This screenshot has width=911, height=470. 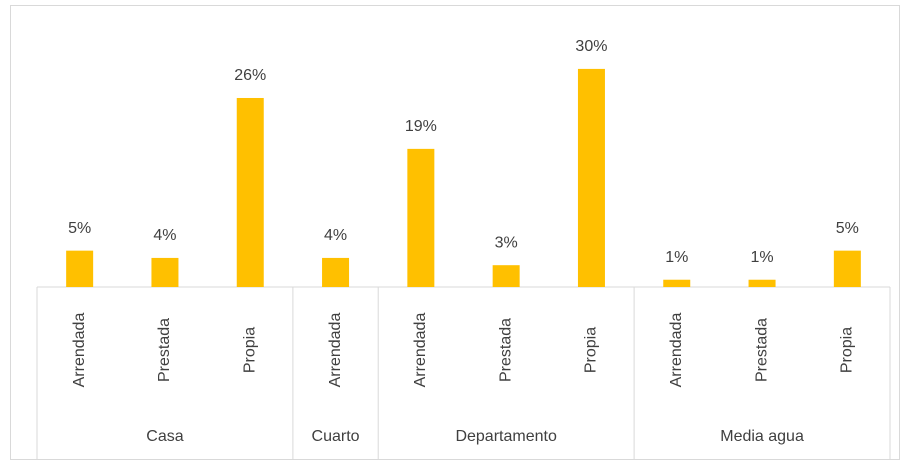 I want to click on group-label: Casa, so click(x=164, y=436).